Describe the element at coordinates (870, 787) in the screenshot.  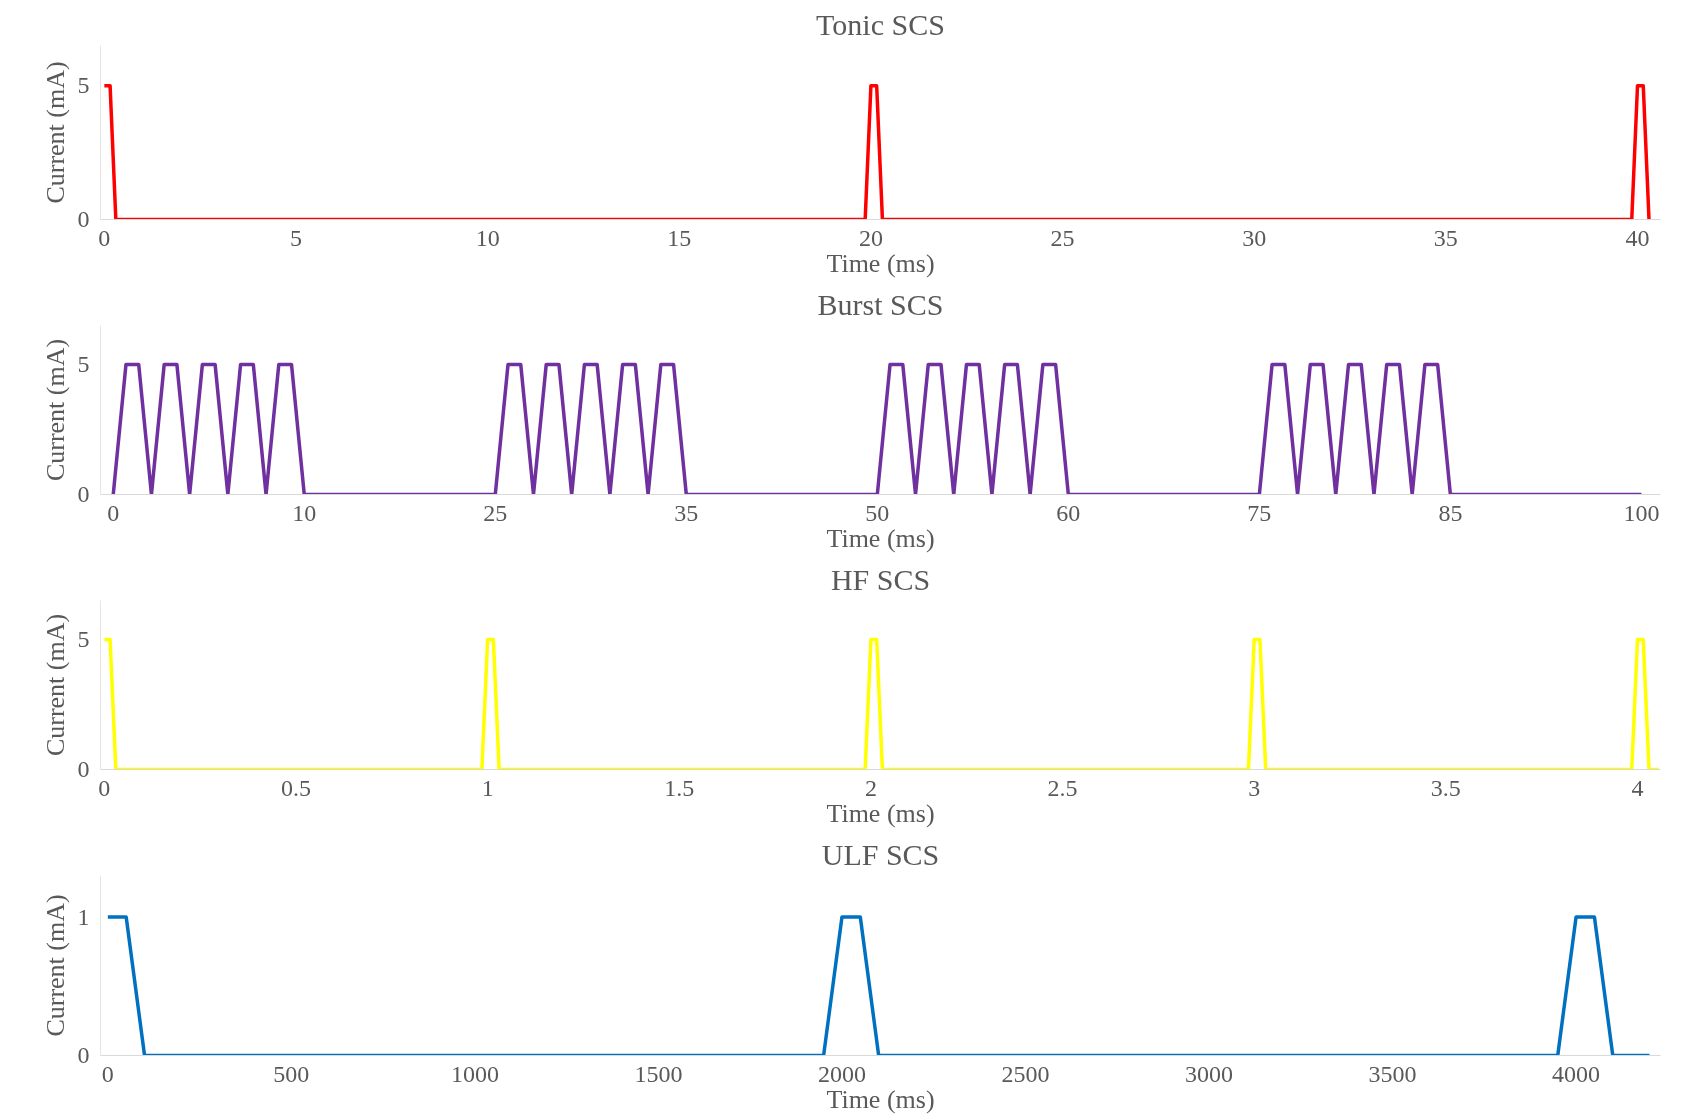
I see `x-tick-label: 2` at that location.